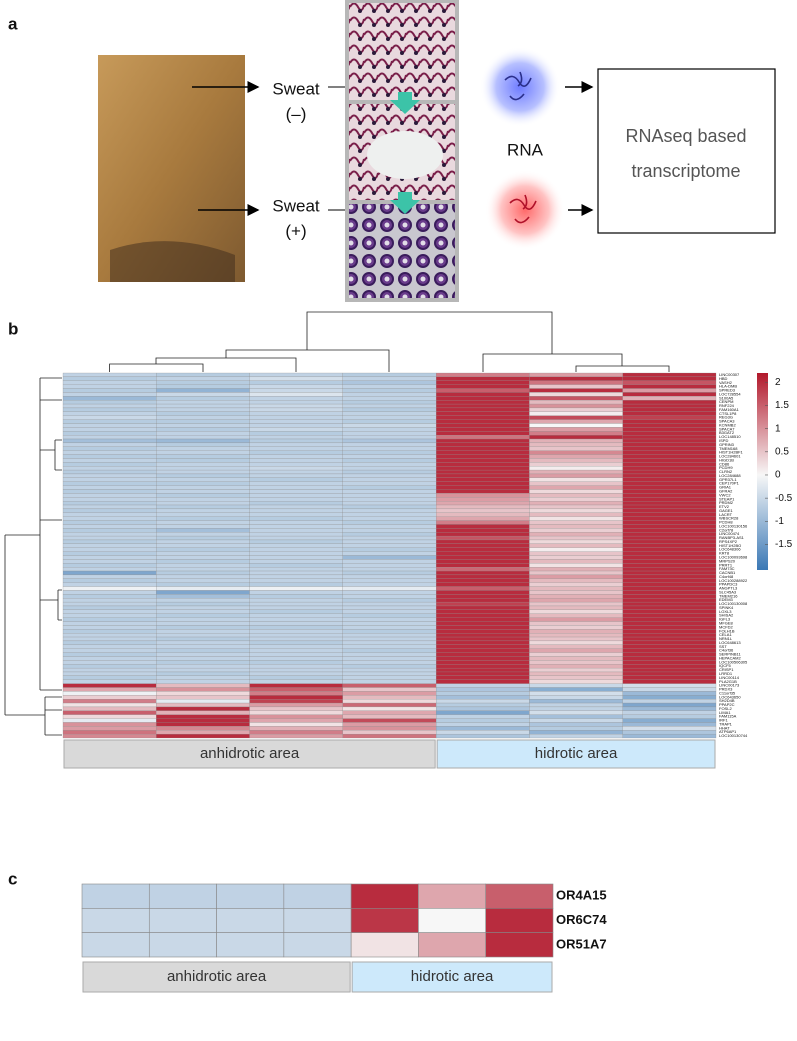 Image resolution: width=797 pixels, height=1041 pixels. What do you see at coordinates (727, 630) in the screenshot?
I see `row-label: FOLH1B` at bounding box center [727, 630].